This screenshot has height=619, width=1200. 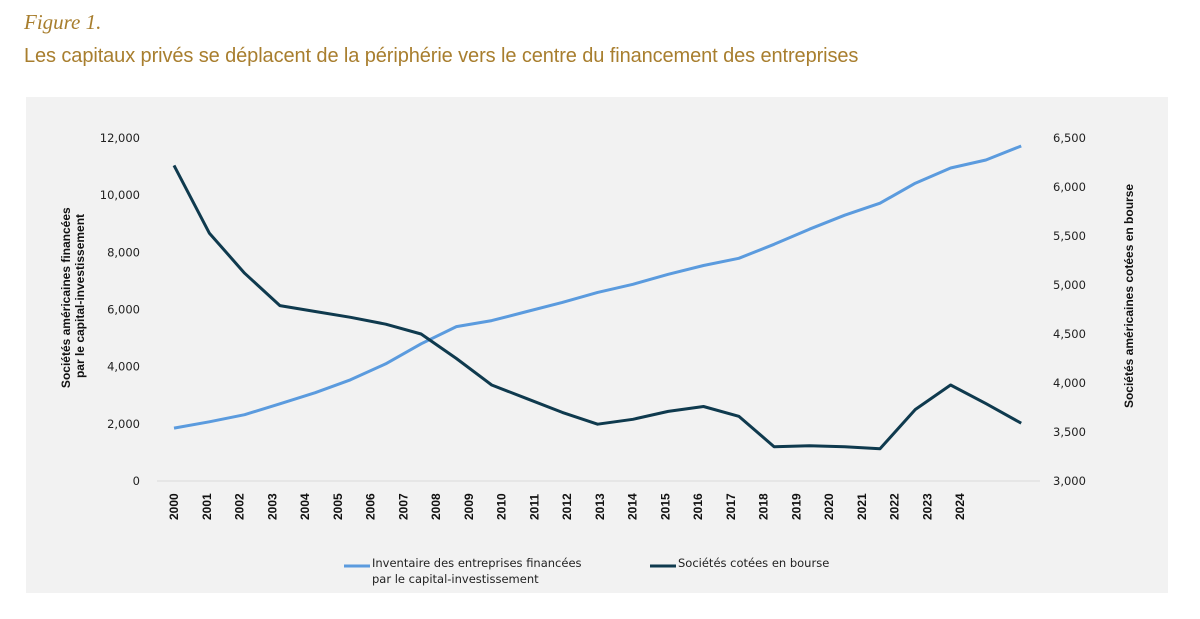 What do you see at coordinates (829, 506) in the screenshot?
I see `x-tick-label: 2020` at bounding box center [829, 506].